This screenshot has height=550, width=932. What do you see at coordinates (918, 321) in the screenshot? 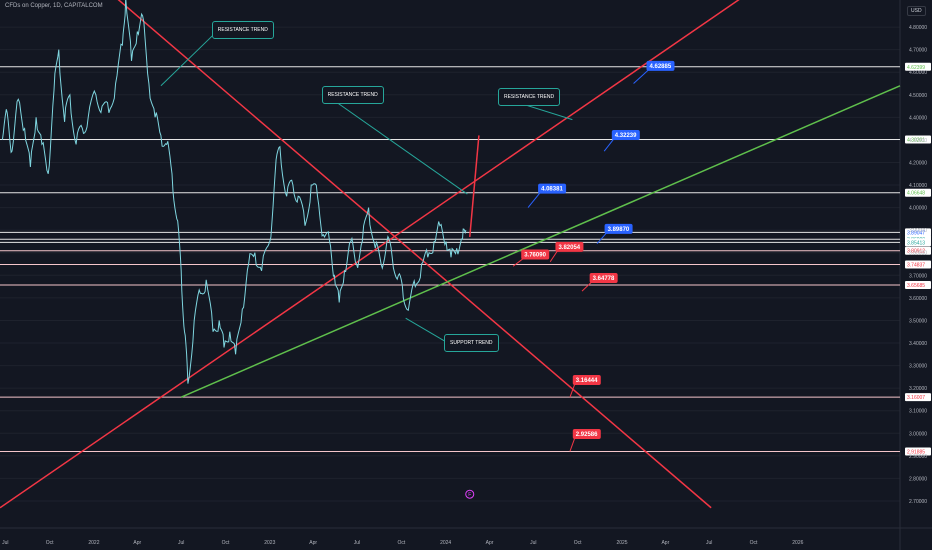
I see `y-tick-label: 3.50000` at bounding box center [918, 321].